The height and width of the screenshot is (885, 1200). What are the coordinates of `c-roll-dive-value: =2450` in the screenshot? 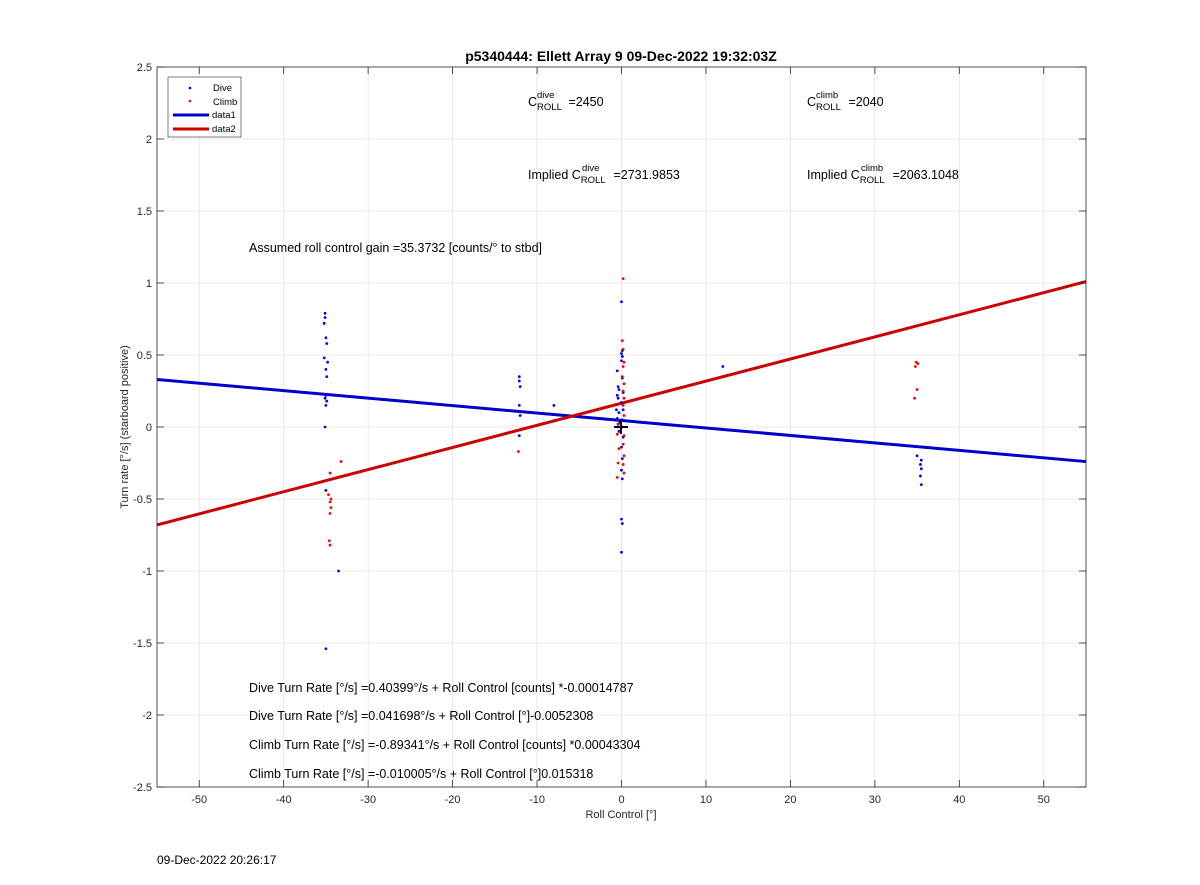 It's located at (584, 102).